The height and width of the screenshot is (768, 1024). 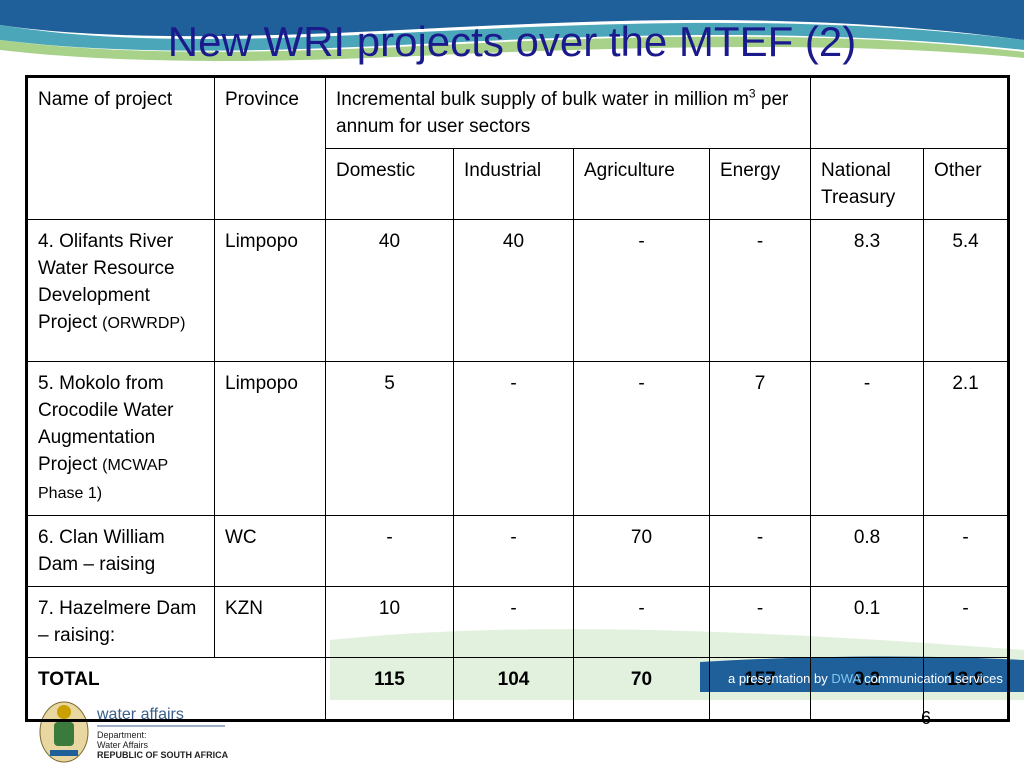 I want to click on slide-title: New WRI projects over the MTEF (2), so click(x=512, y=41).